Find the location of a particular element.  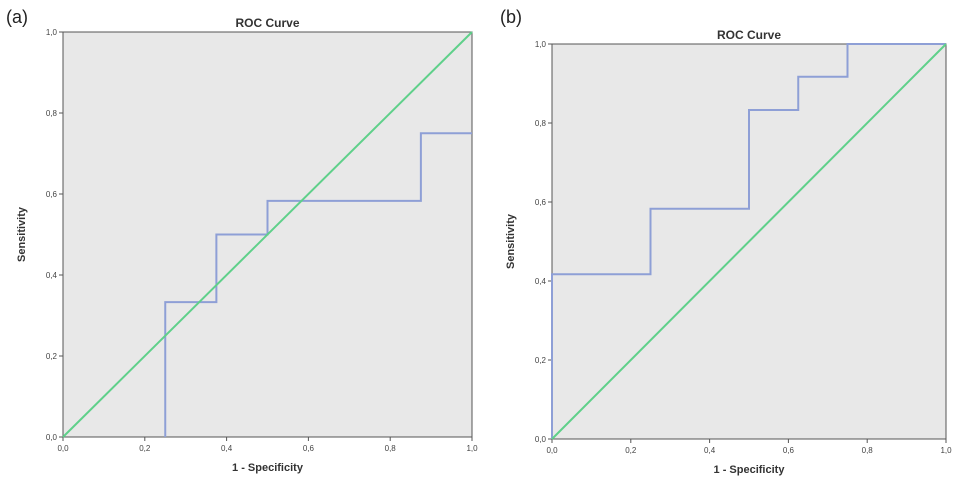

panel-label: (b) is located at coordinates (511, 17).